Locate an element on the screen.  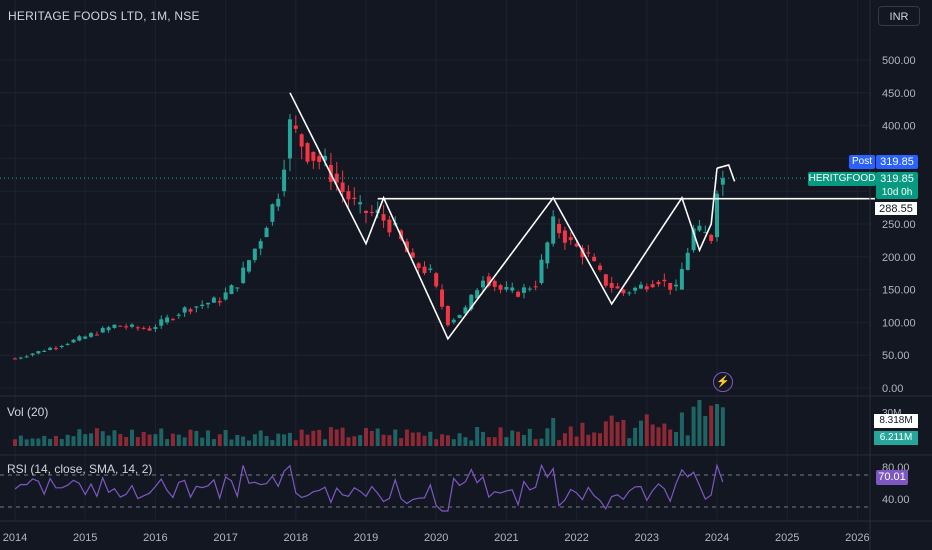
price-tick-label: 200.00 is located at coordinates (899, 258).